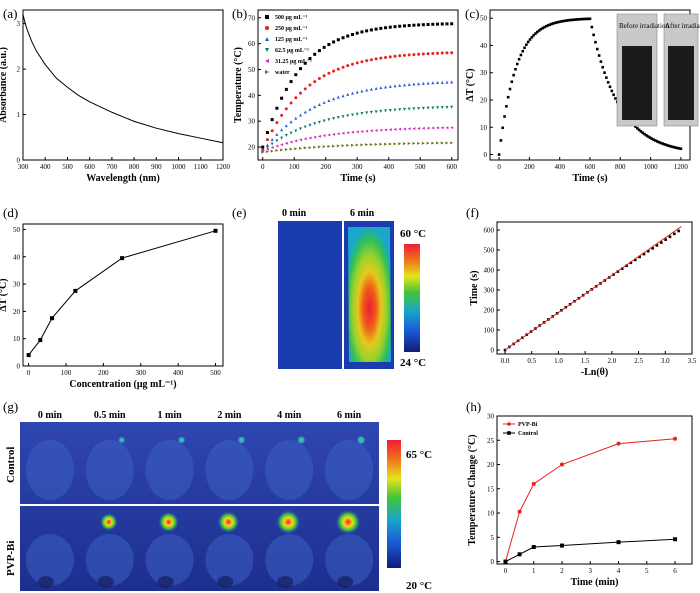 The image size is (700, 593). Describe the element at coordinates (647, 571) in the screenshot. I see `x-tick-label: 5` at that location.